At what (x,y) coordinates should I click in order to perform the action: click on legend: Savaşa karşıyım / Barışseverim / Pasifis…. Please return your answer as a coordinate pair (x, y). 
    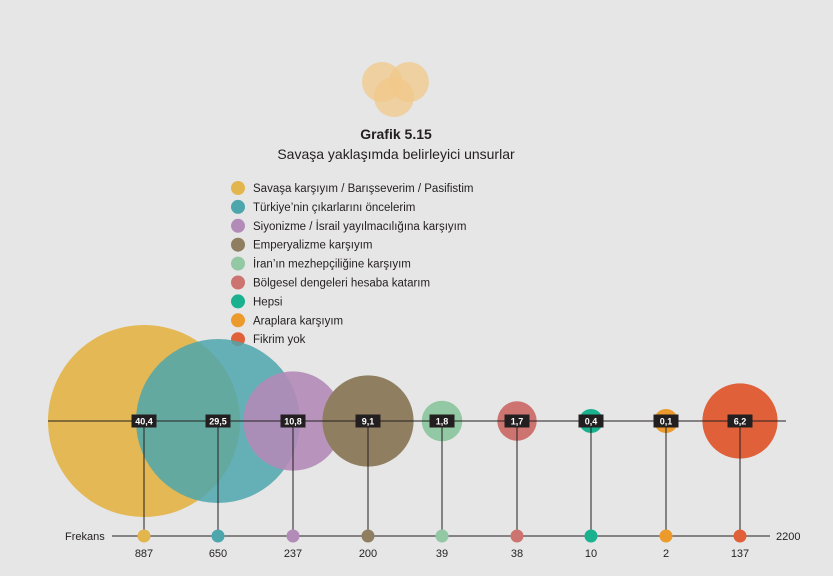
    Looking at the image, I should click on (352, 264).